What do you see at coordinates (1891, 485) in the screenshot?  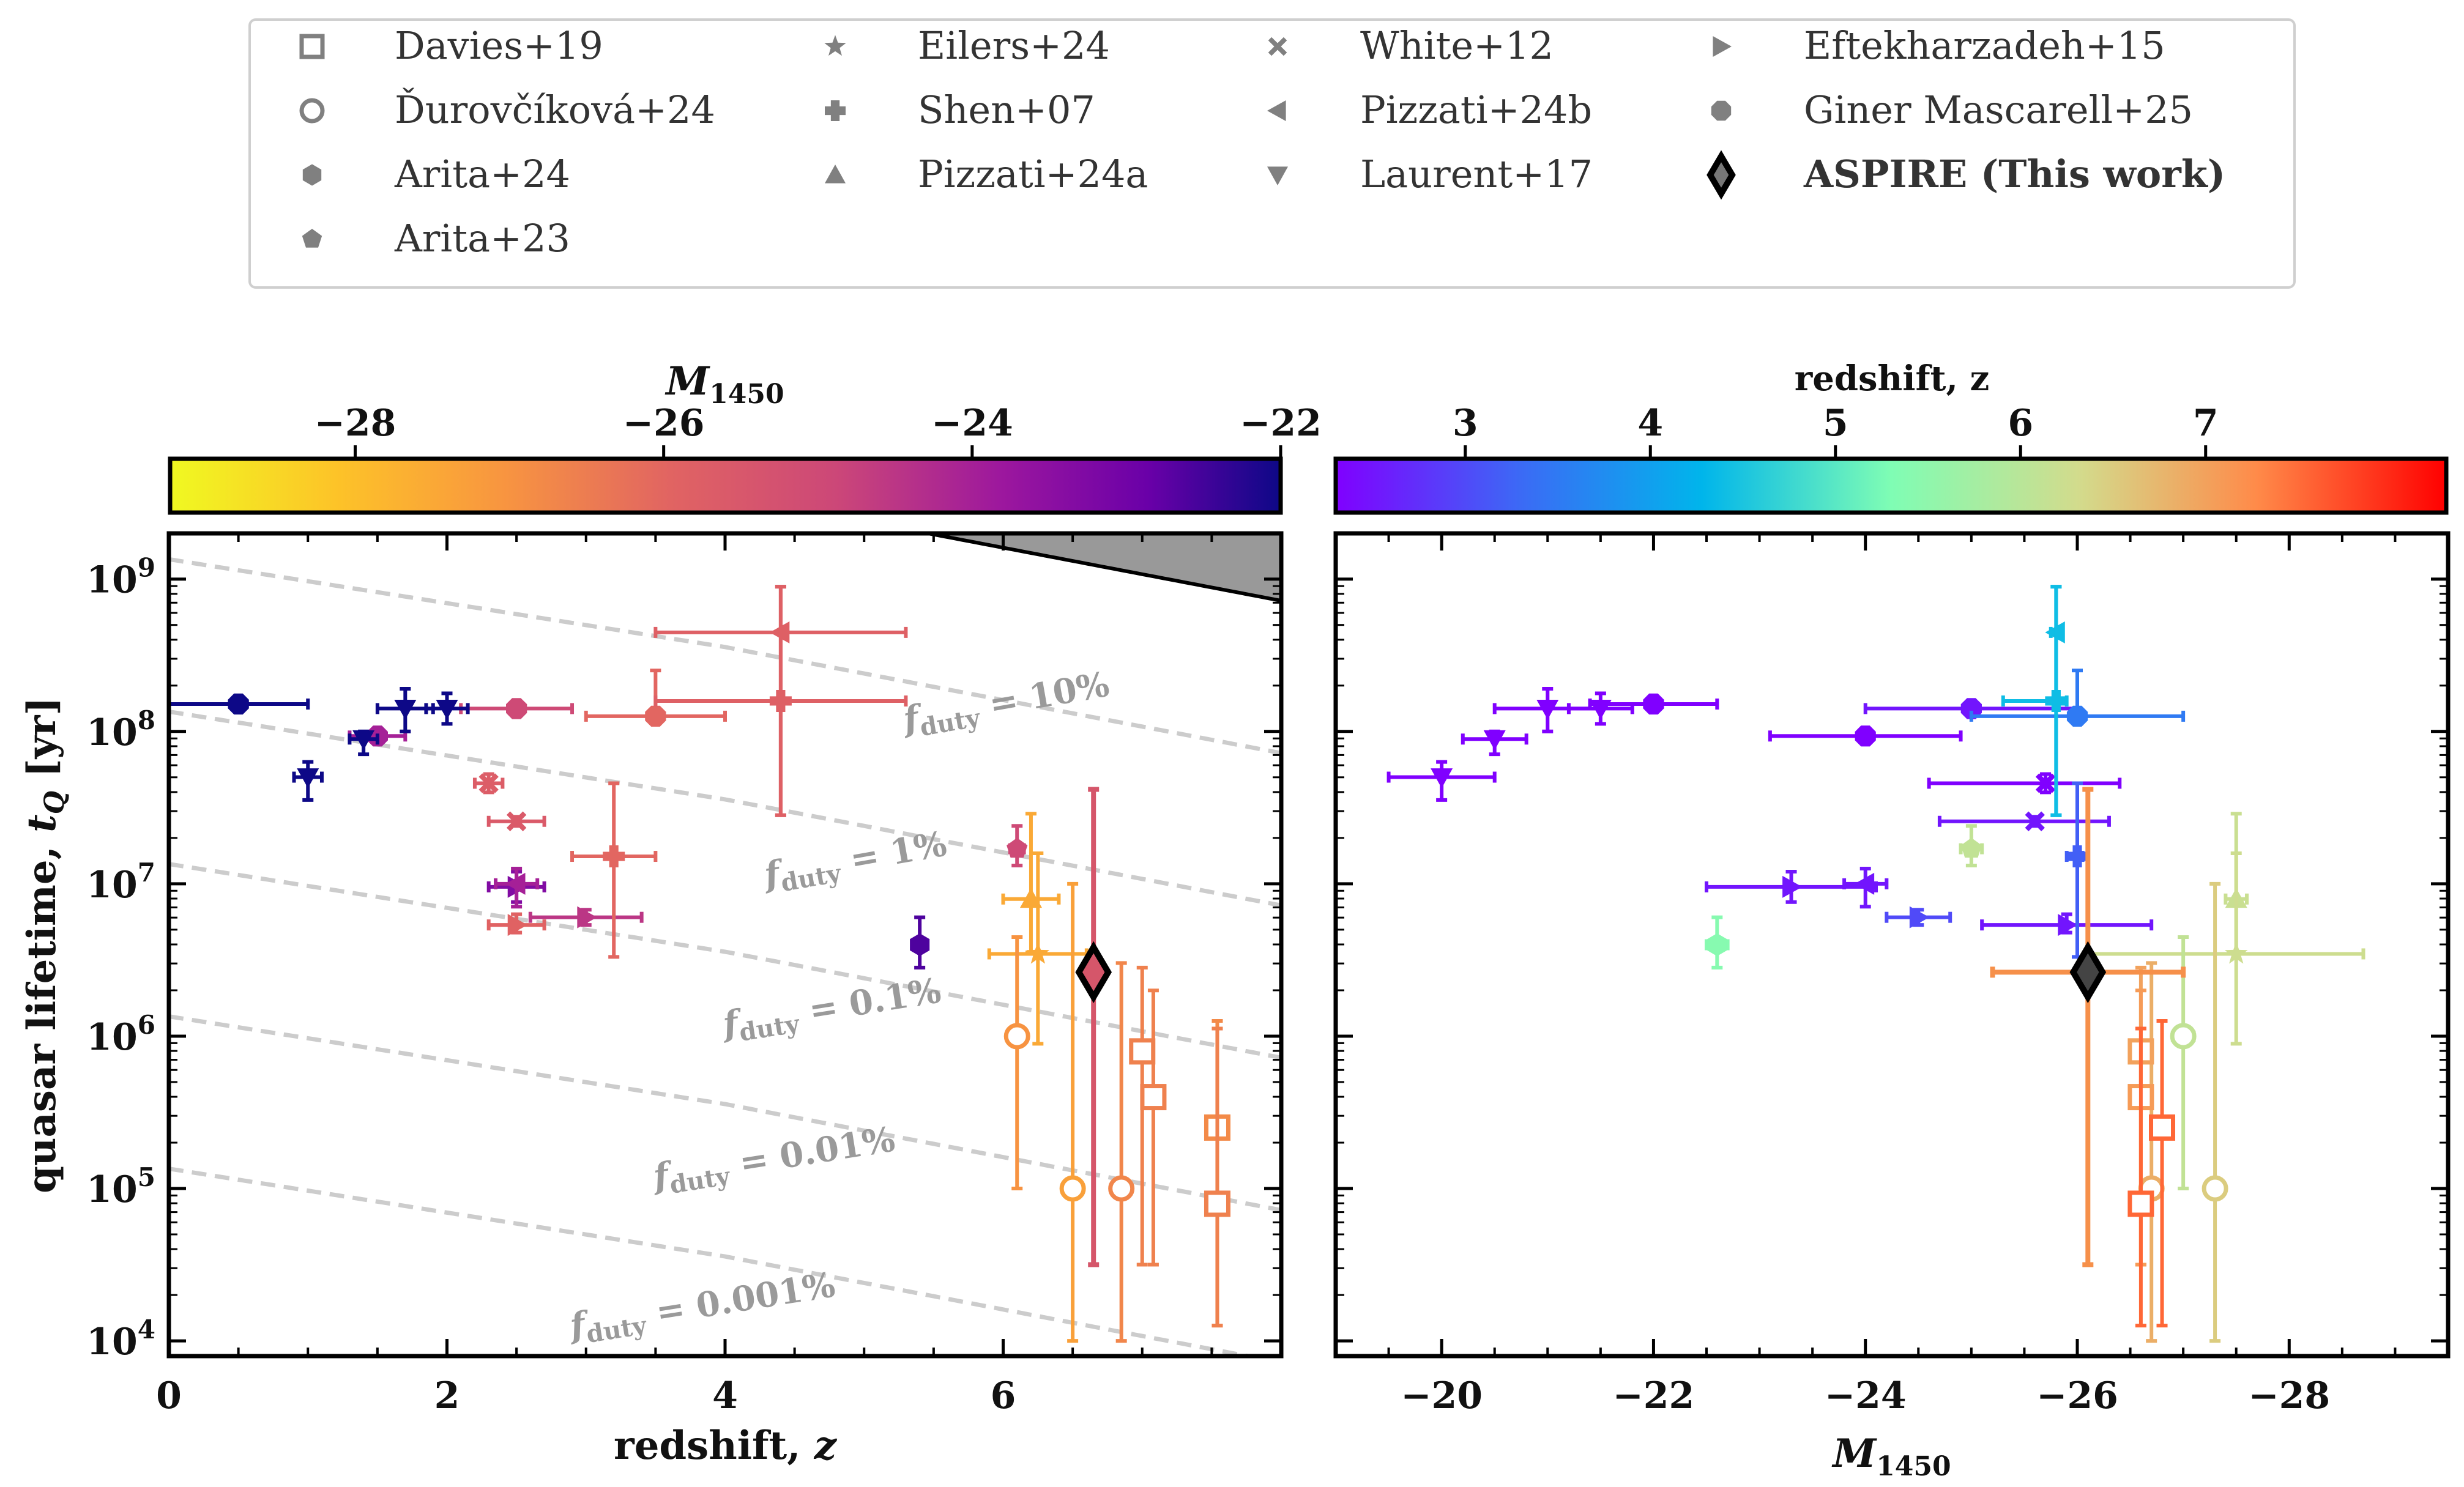 I see `colorbar-right-bar` at bounding box center [1891, 485].